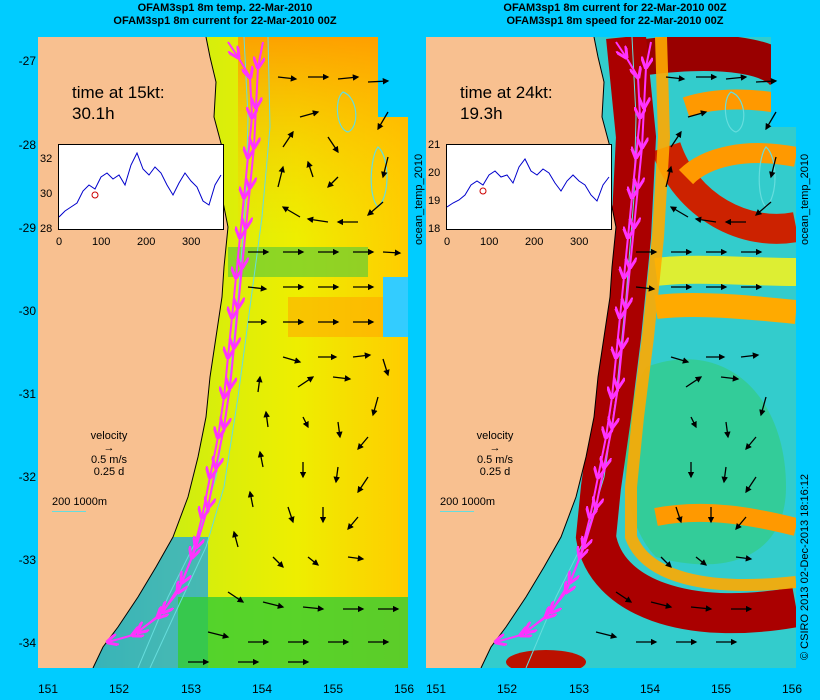 This screenshot has height=700, width=820. I want to click on left-title-line2: OFAM3sp1 8m current for 22-Mar-2010 00Z, so click(225, 21).